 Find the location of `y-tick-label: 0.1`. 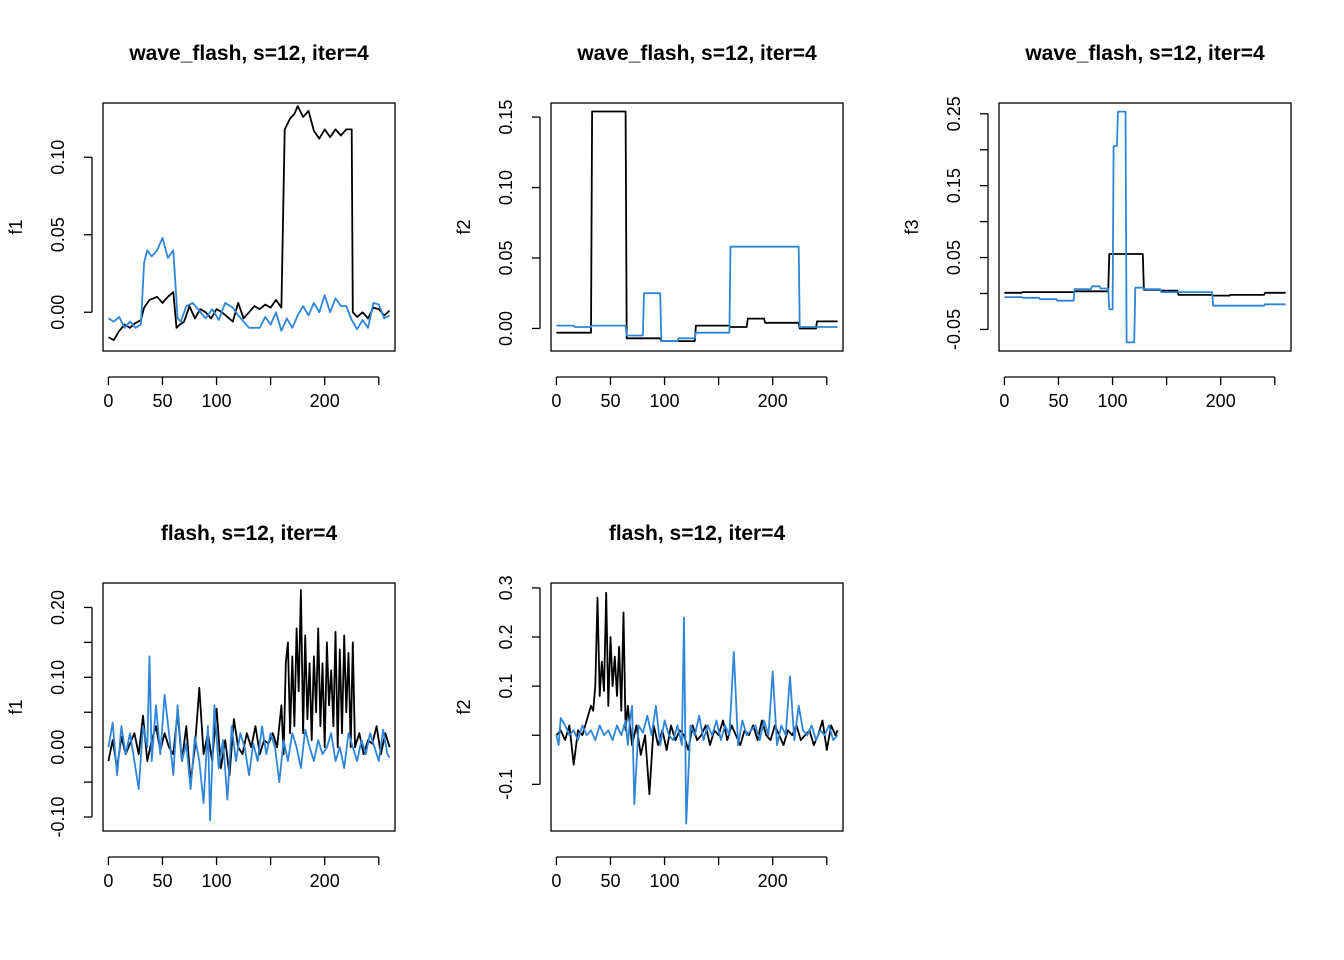

y-tick-label: 0.1 is located at coordinates (506, 686).